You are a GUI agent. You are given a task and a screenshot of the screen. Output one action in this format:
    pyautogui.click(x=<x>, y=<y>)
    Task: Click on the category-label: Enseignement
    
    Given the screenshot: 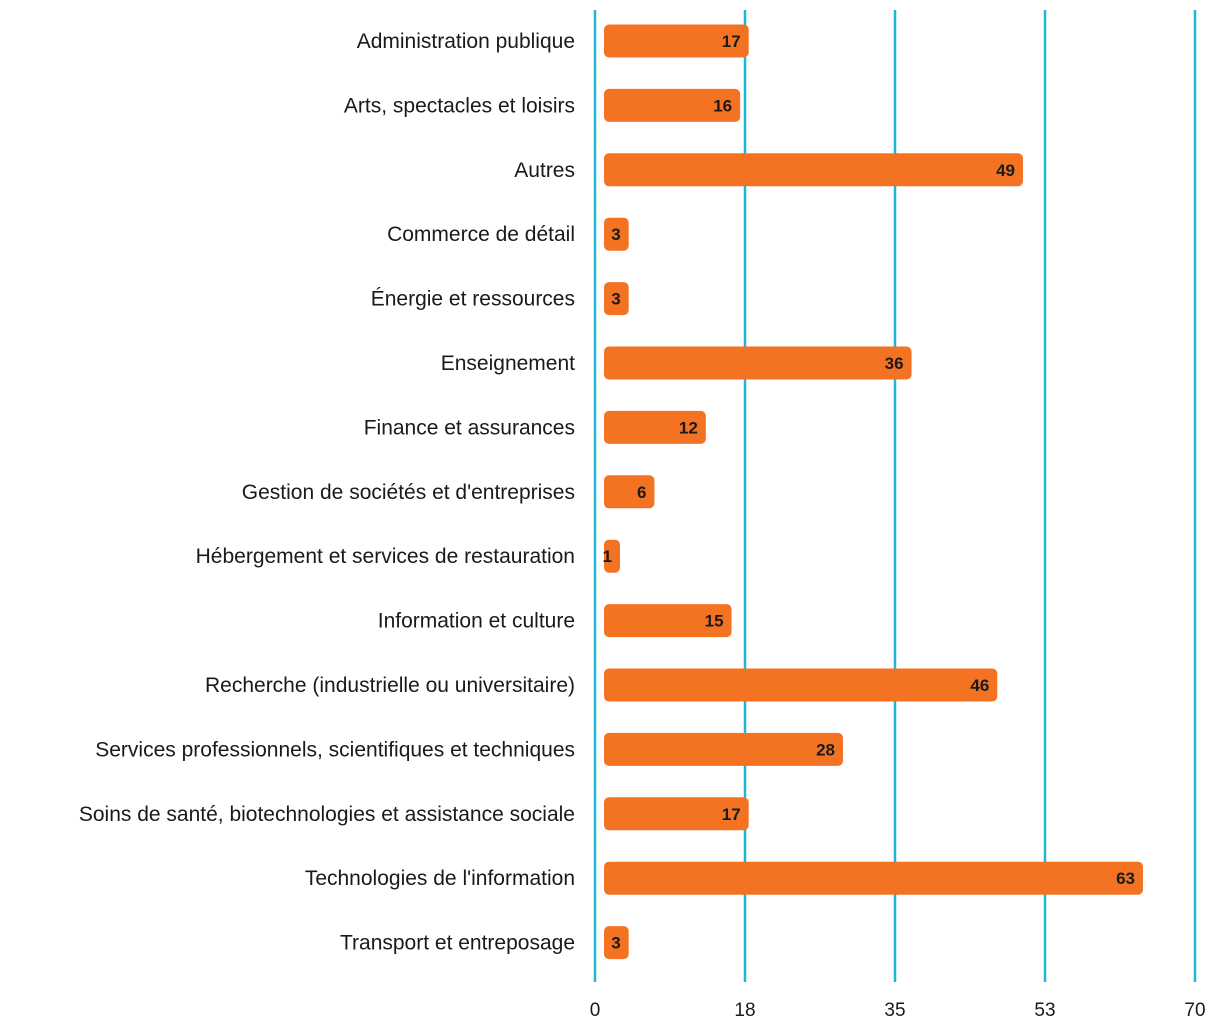 What is the action you would take?
    pyautogui.click(x=508, y=363)
    